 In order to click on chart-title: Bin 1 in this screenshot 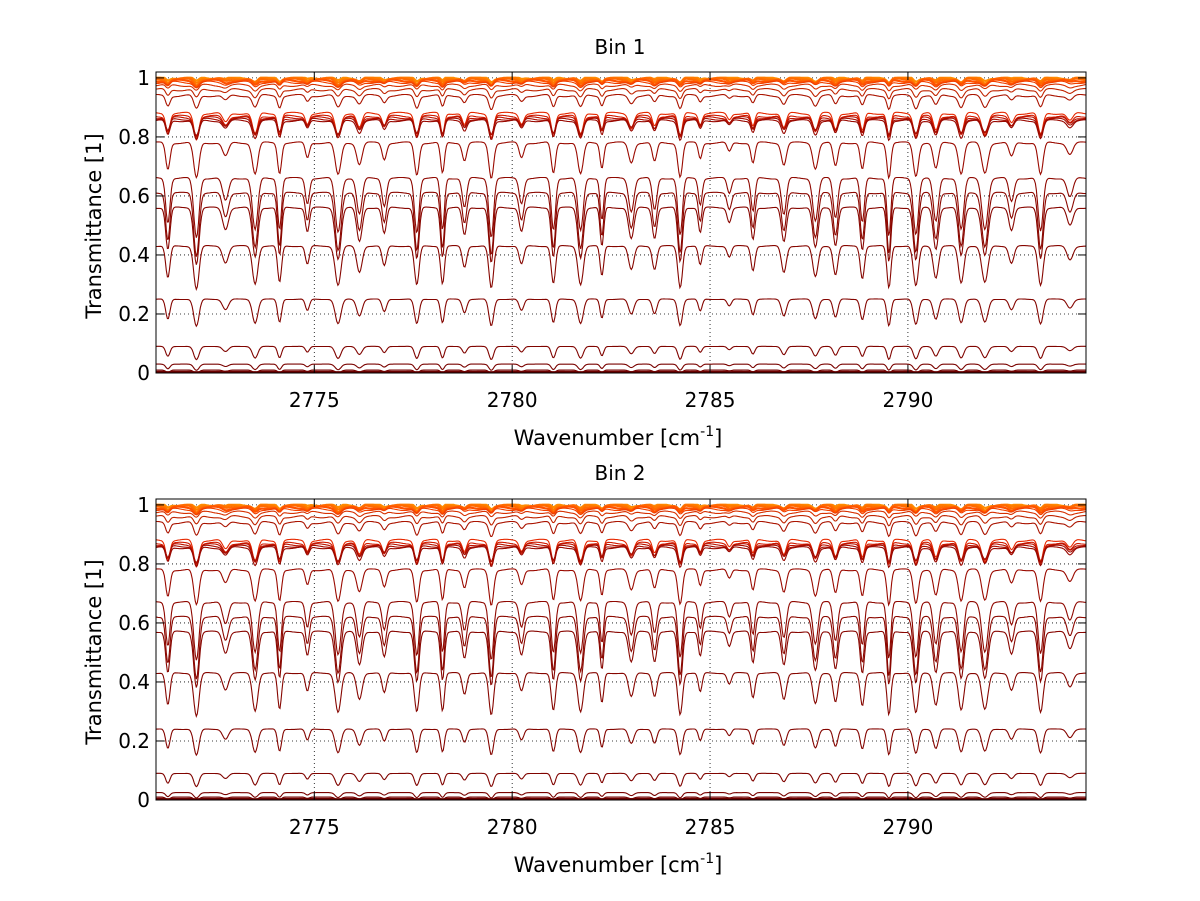, I will do `click(619, 47)`.